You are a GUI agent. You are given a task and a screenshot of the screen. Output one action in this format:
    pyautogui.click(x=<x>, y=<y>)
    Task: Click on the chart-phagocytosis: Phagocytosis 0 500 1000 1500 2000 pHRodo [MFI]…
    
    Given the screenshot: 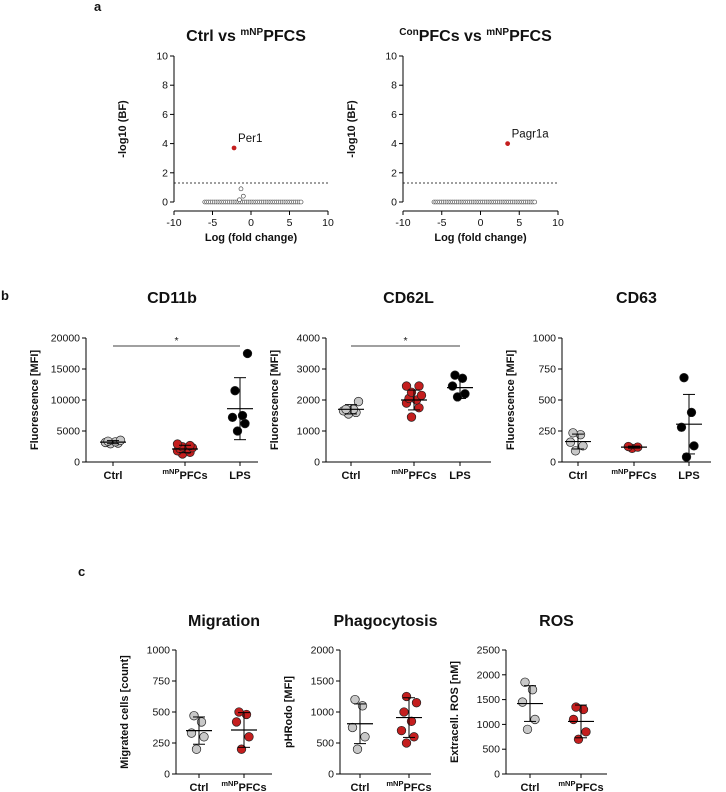 What is the action you would take?
    pyautogui.click(x=360, y=702)
    